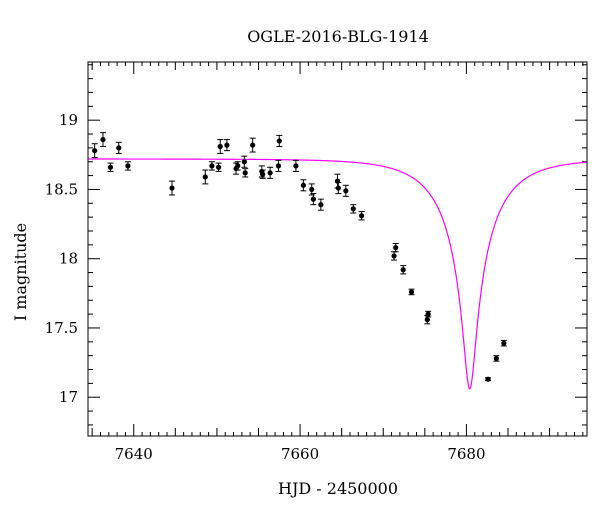  Describe the element at coordinates (338, 36) in the screenshot. I see `chart-title: OGLE-2016-BLG-1914` at that location.